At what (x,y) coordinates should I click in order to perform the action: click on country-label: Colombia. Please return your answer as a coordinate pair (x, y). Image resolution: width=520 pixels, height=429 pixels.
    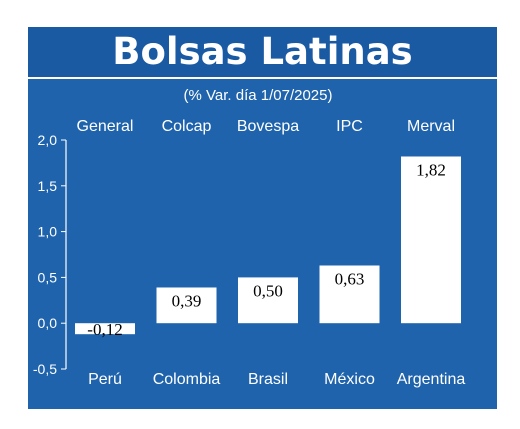
    Looking at the image, I should click on (187, 379).